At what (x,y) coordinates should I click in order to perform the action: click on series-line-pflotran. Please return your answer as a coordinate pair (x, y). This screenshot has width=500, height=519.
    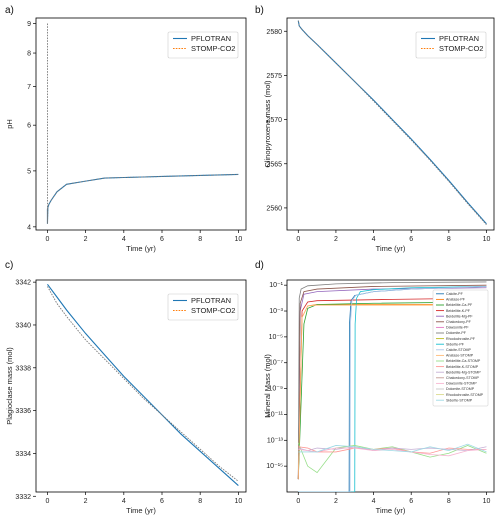
    Looking at the image, I should click on (142, 198).